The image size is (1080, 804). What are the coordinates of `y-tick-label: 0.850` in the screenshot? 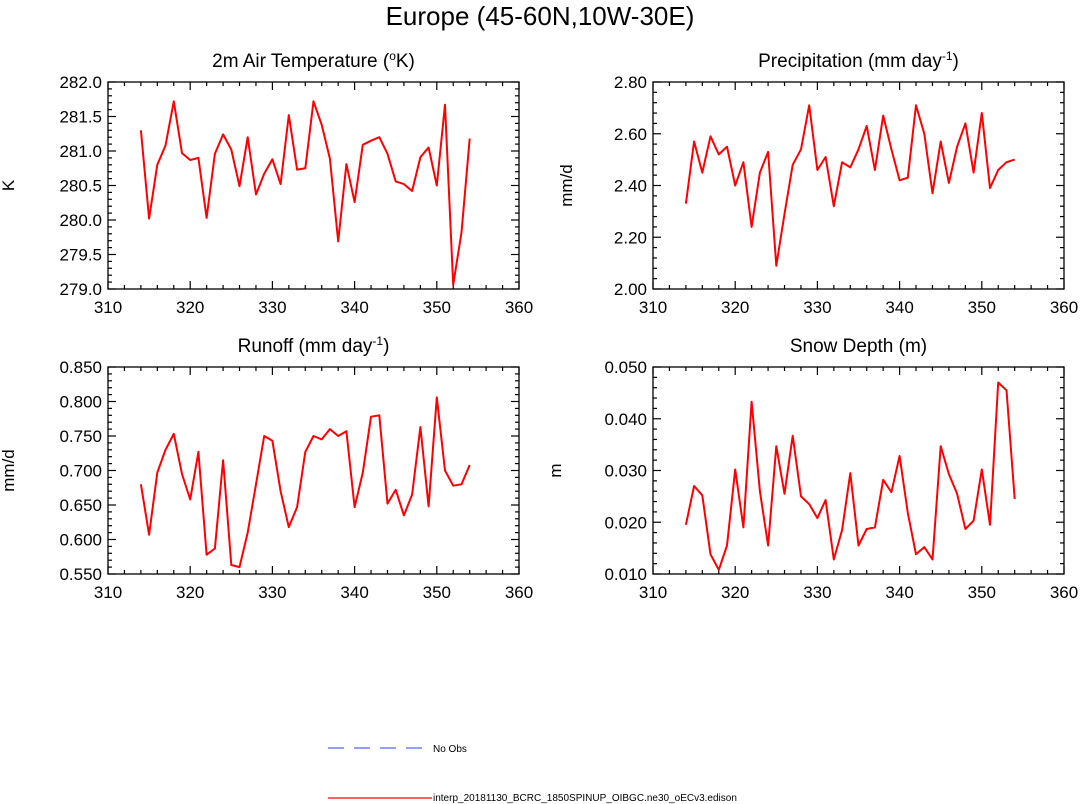 It's located at (80, 367).